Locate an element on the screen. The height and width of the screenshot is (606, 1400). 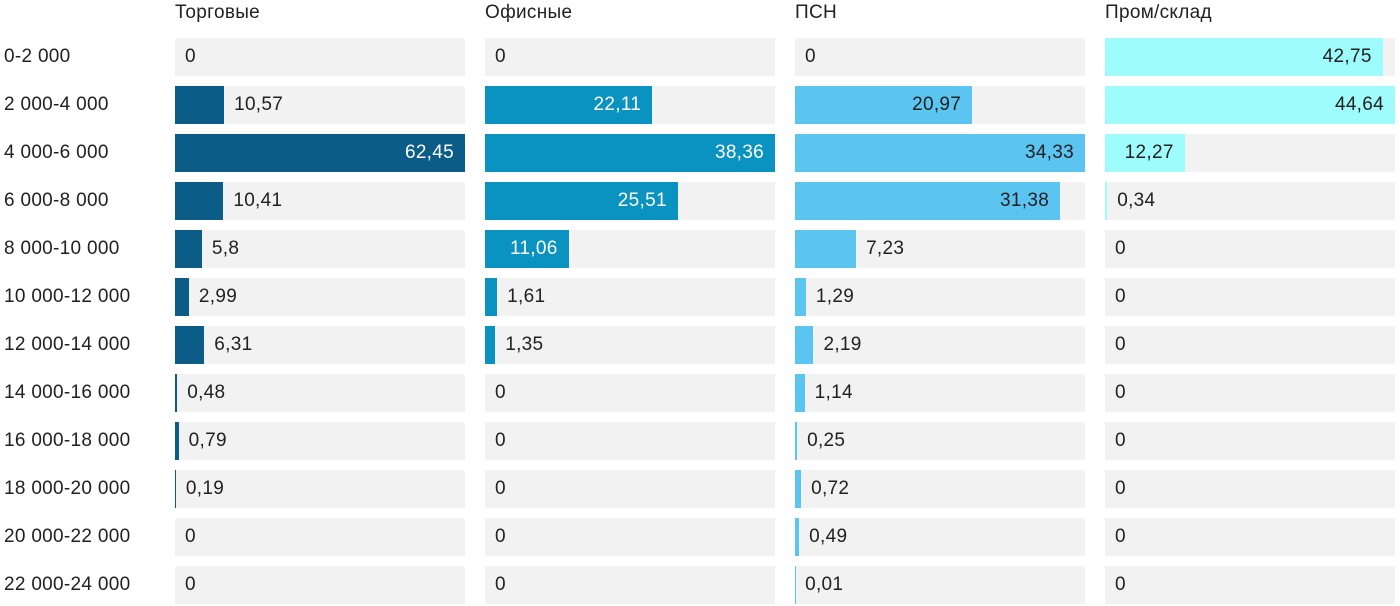
bar-value-label: 1,35 is located at coordinates (524, 344).